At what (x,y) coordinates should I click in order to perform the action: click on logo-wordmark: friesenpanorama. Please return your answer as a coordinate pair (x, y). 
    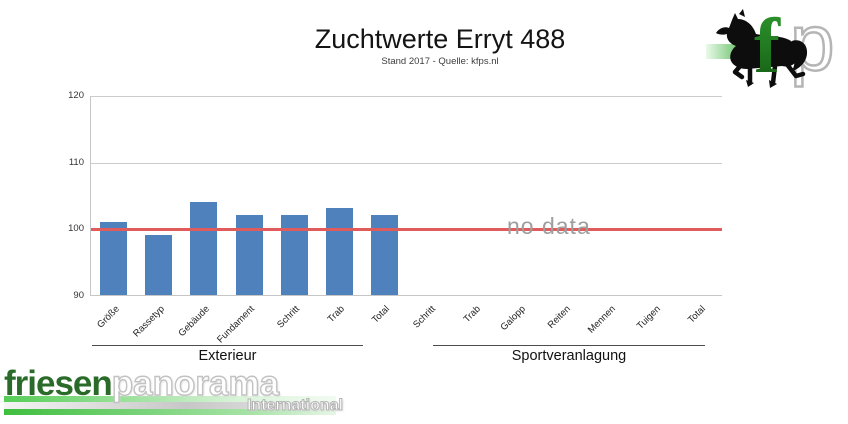
    Looking at the image, I should click on (142, 383).